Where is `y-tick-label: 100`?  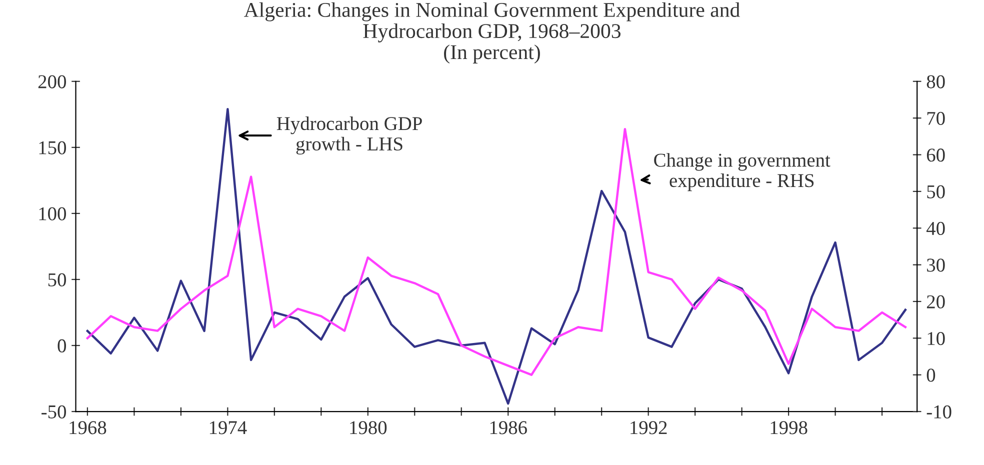 y-tick-label: 100 is located at coordinates (52, 213).